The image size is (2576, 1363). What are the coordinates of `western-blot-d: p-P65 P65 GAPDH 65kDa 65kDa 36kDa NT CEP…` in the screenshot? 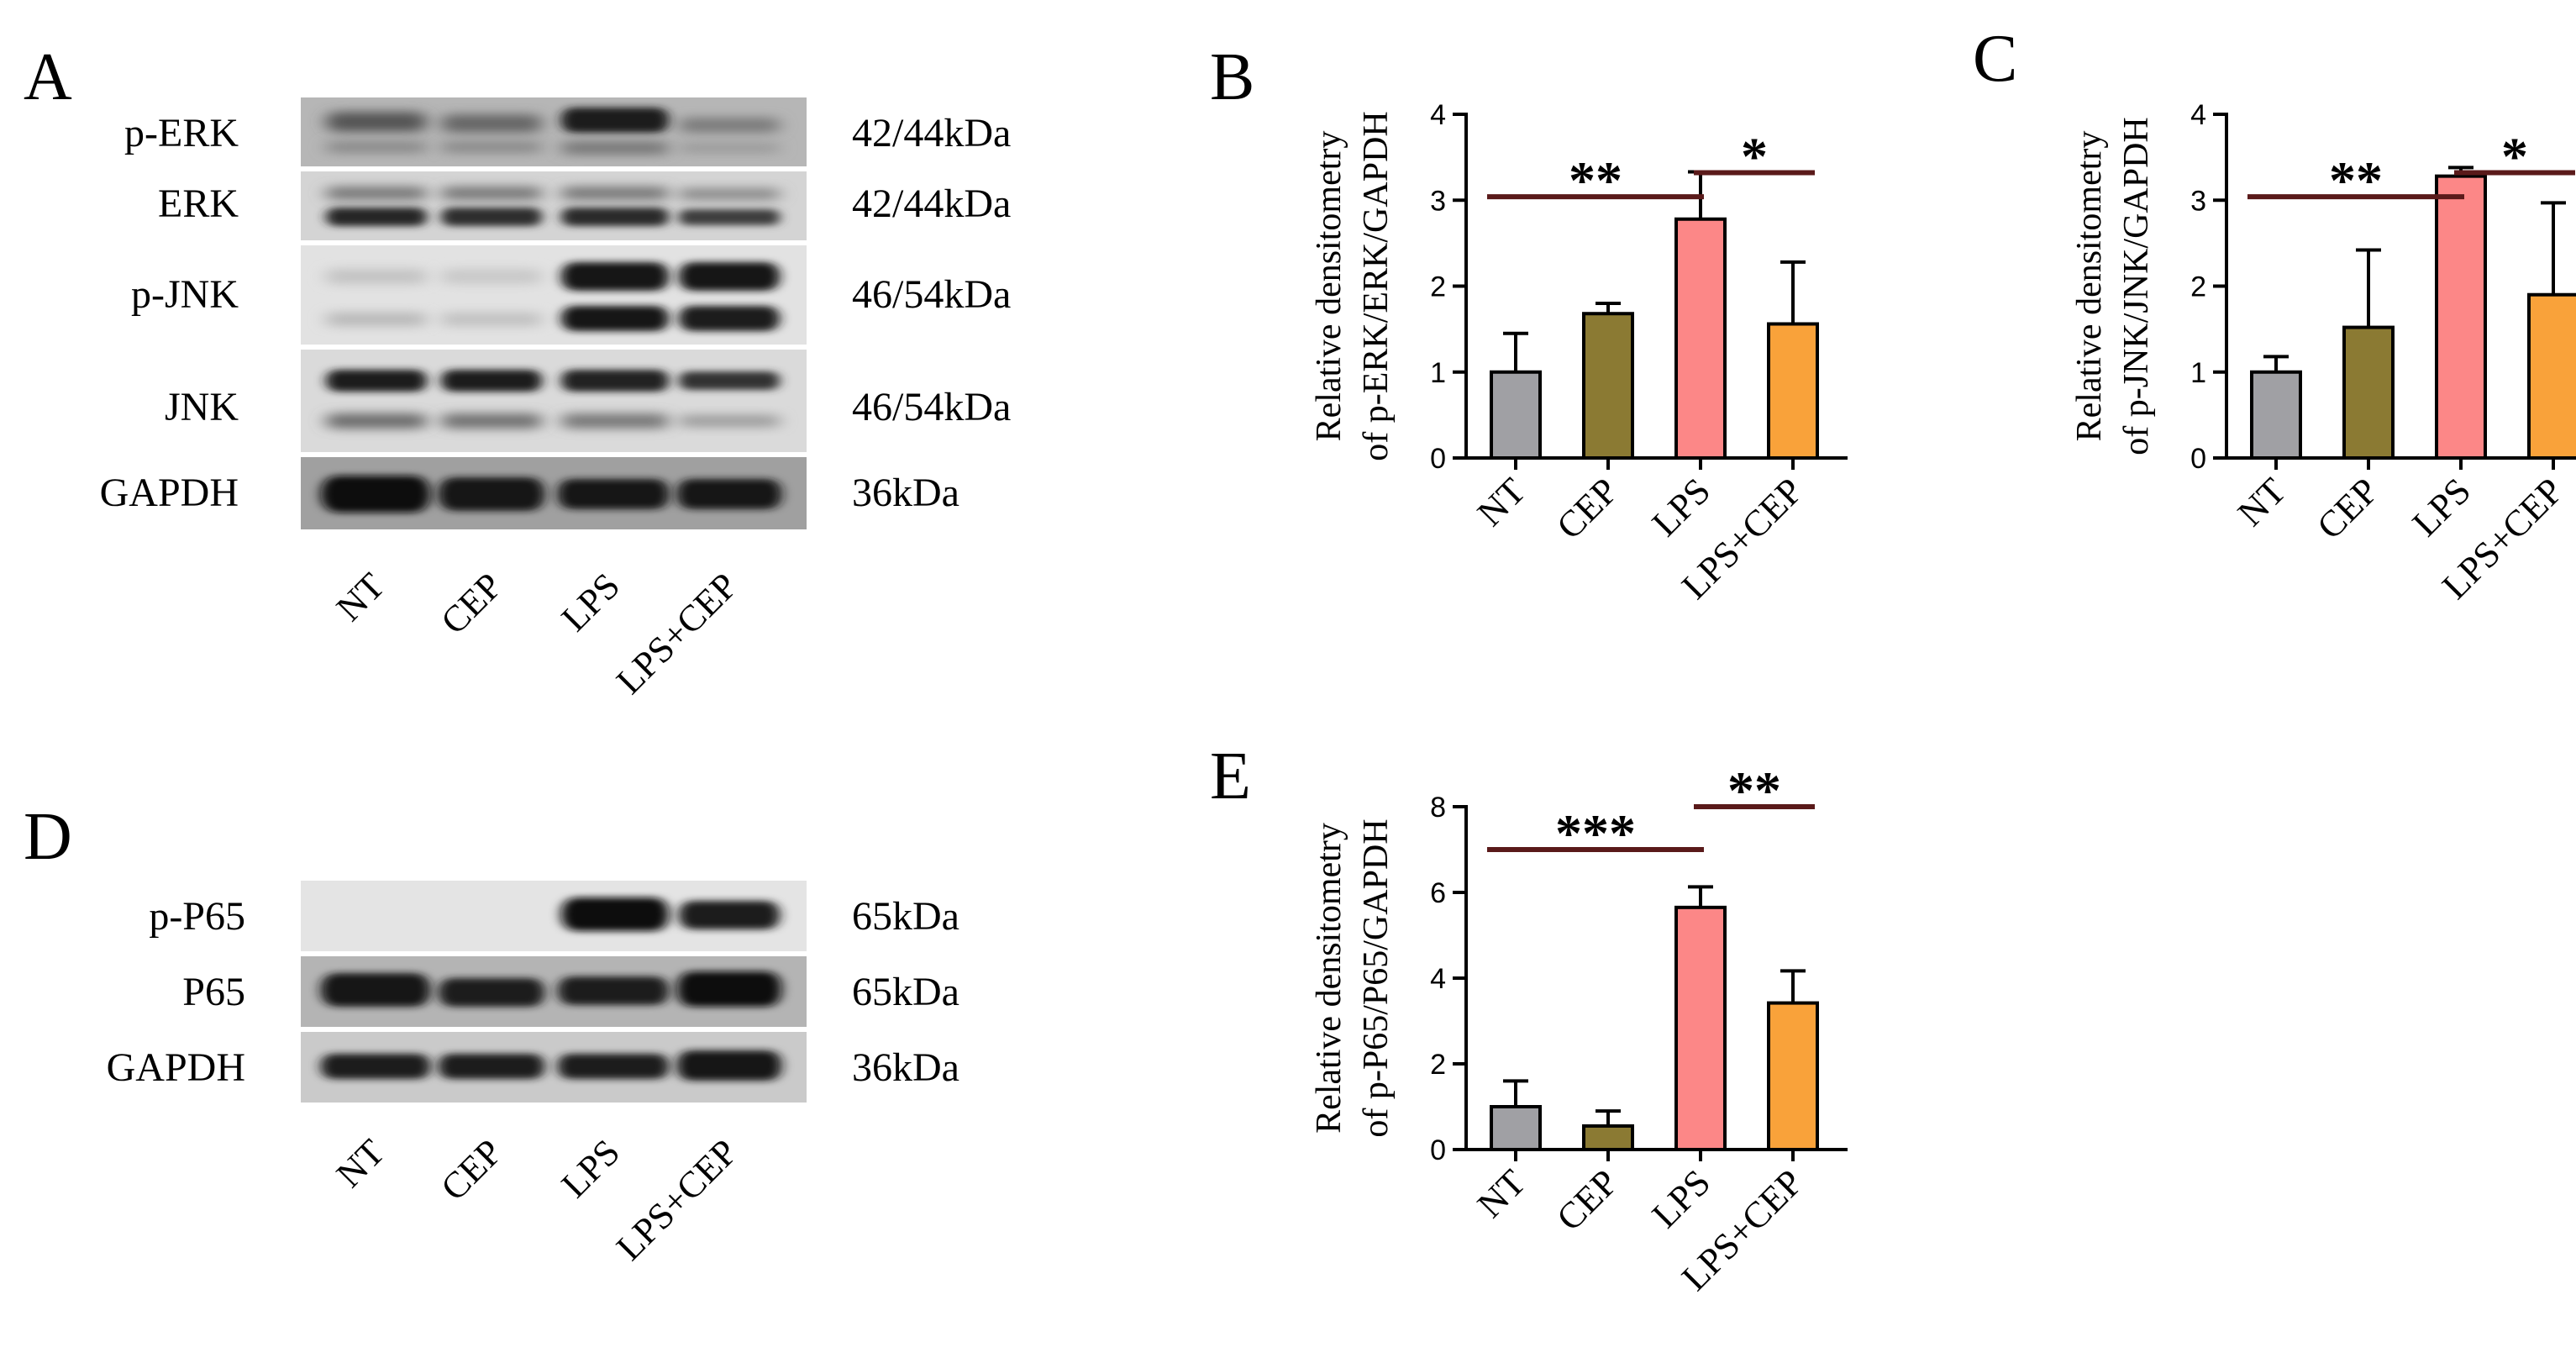 It's located at (533, 1074).